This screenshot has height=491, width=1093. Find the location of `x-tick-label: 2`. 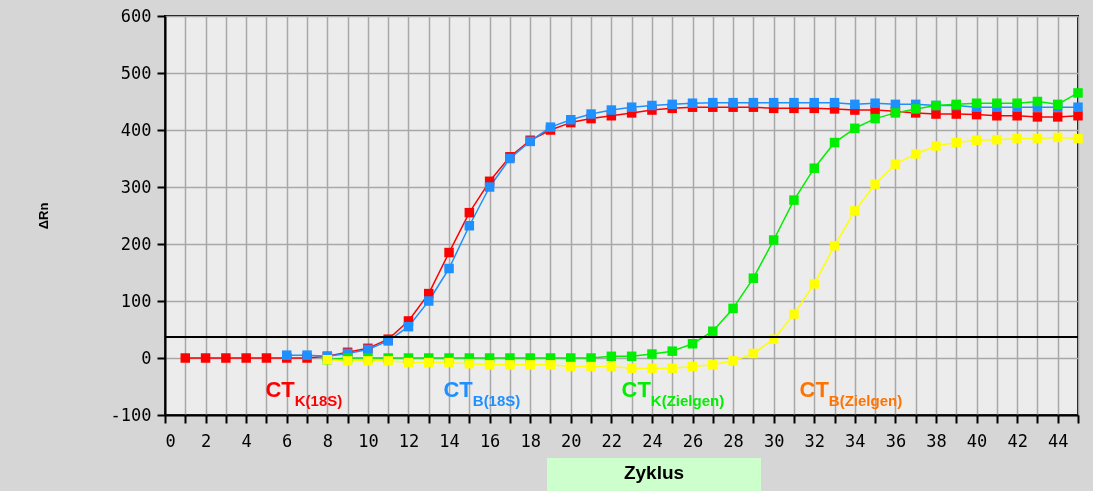

x-tick-label: 2 is located at coordinates (206, 440).